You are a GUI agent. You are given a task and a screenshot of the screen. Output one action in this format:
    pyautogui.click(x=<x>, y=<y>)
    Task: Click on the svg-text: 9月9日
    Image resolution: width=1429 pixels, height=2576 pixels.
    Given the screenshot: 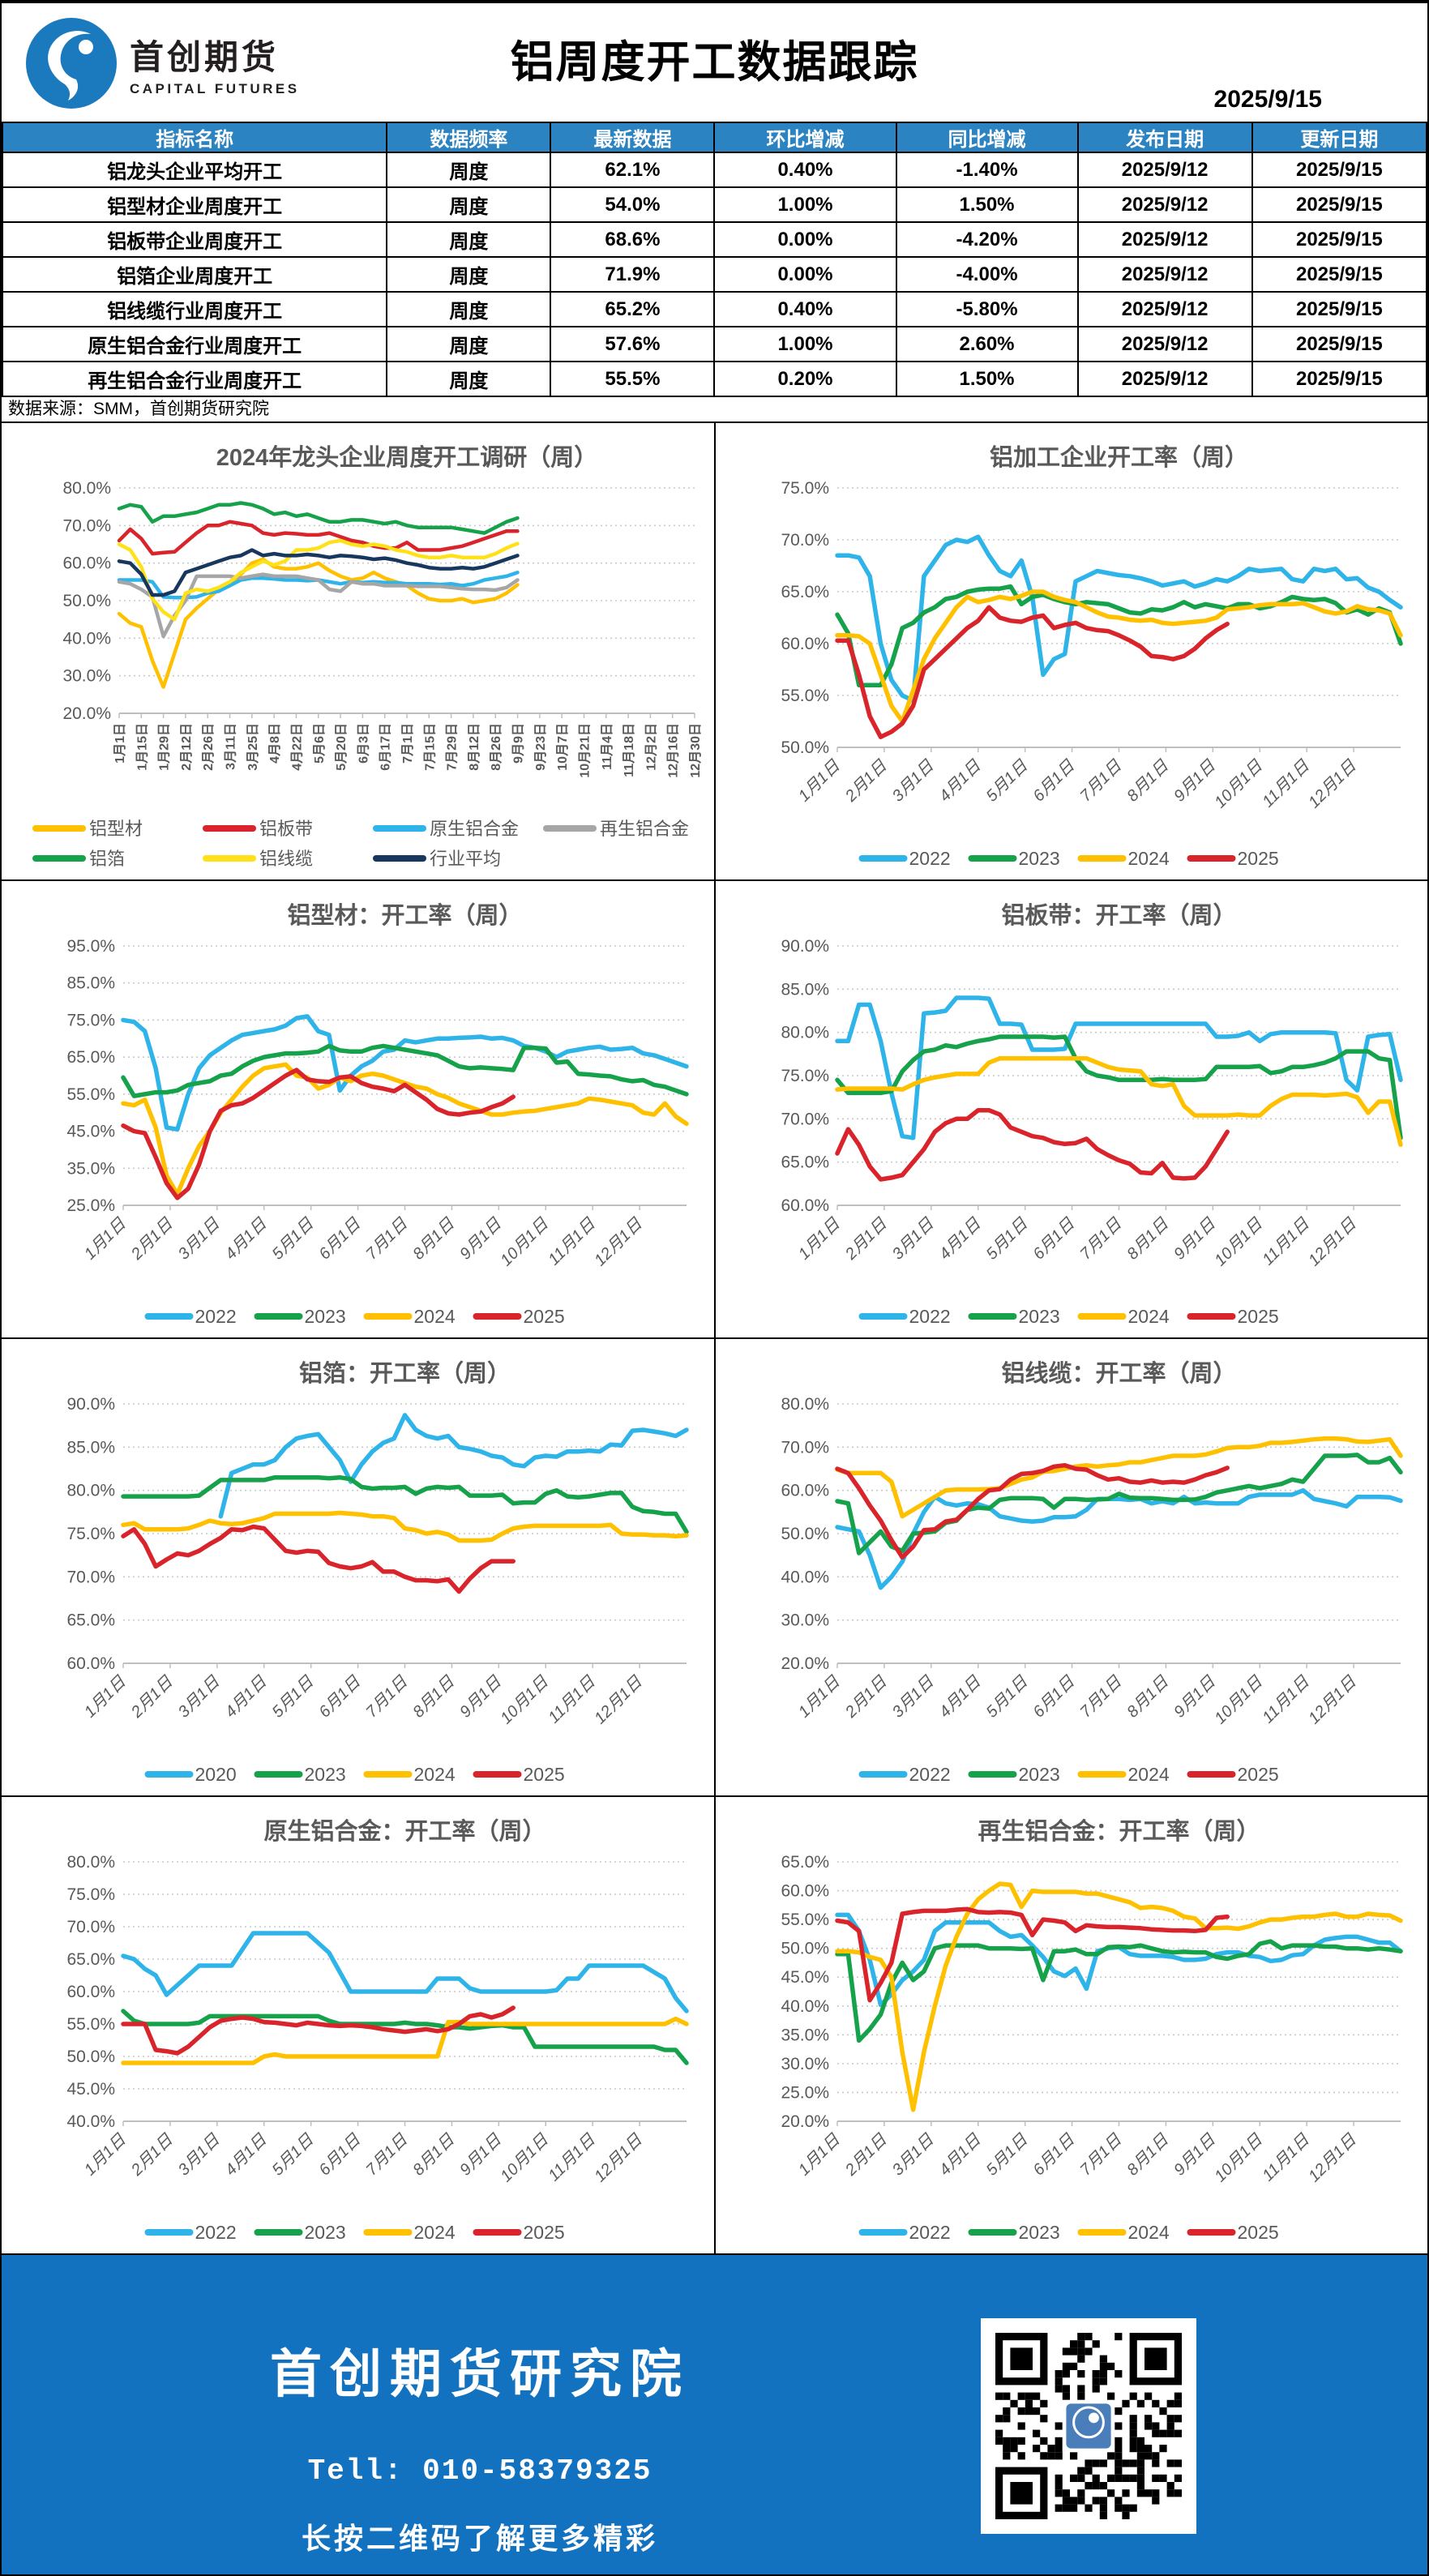 What is the action you would take?
    pyautogui.click(x=518, y=743)
    